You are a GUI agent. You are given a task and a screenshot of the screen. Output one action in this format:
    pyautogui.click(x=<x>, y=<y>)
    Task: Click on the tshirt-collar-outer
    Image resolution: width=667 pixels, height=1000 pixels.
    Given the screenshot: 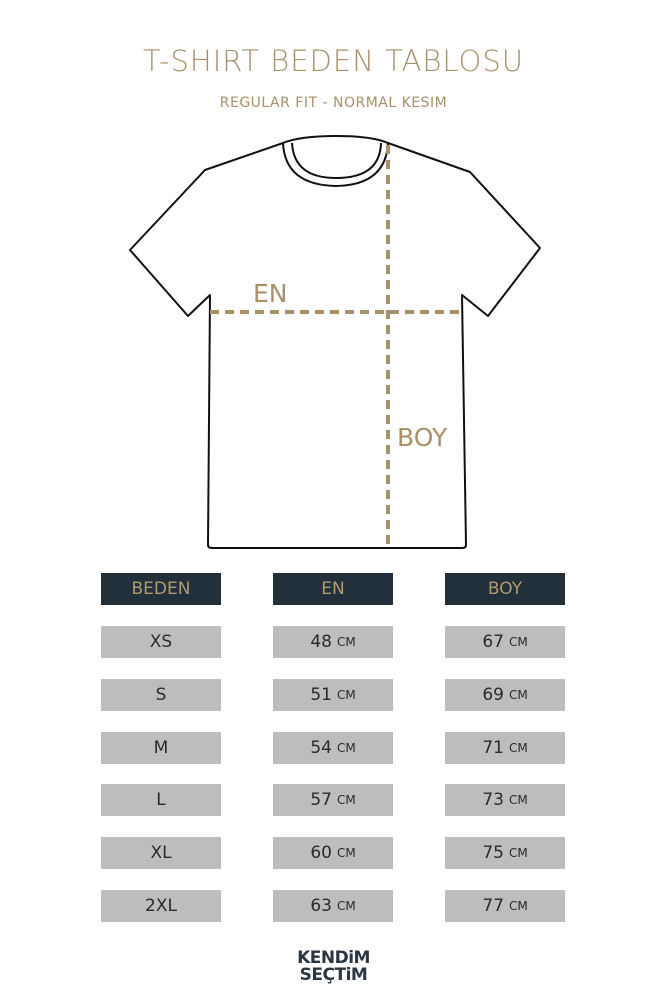 What is the action you would take?
    pyautogui.click(x=335, y=139)
    